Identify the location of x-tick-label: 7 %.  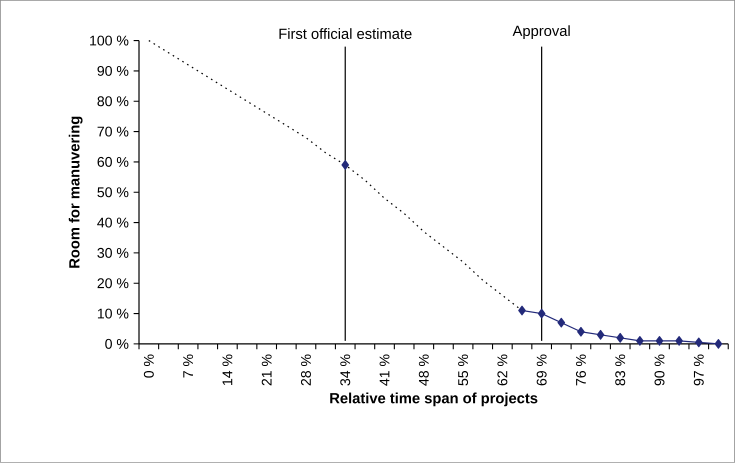
(188, 366).